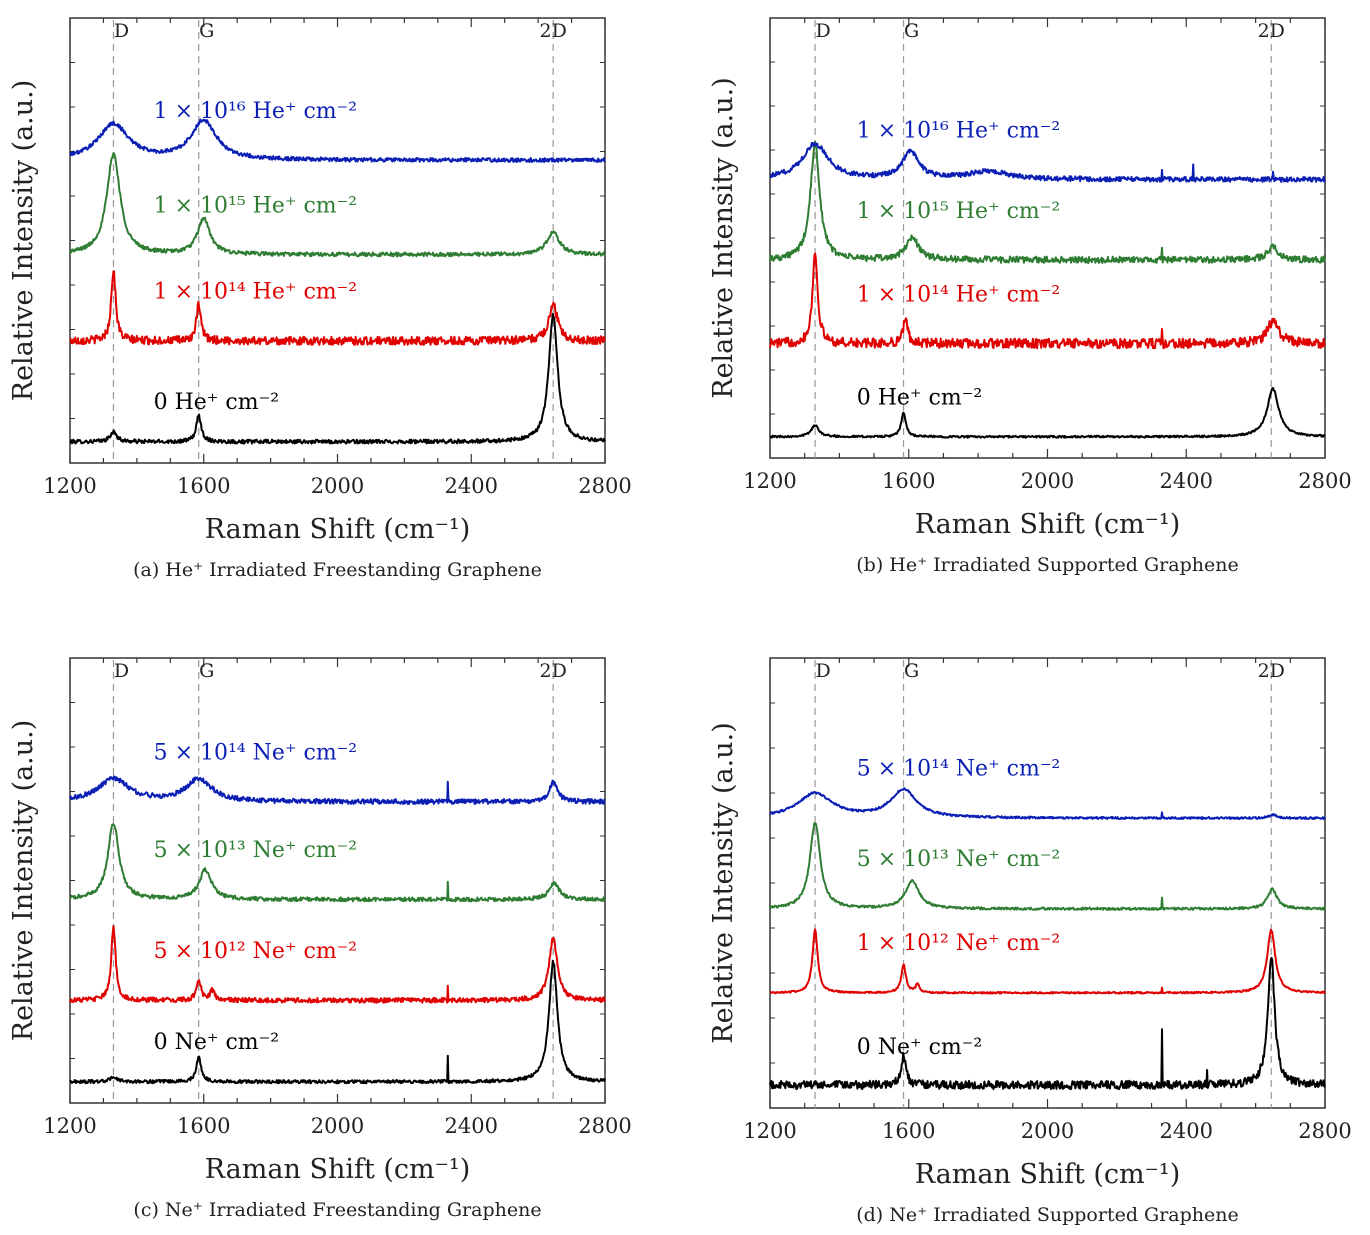  What do you see at coordinates (337, 1210) in the screenshot?
I see `panel-caption: (c) Ne⁺ Irradiated Freestanding Graphene` at bounding box center [337, 1210].